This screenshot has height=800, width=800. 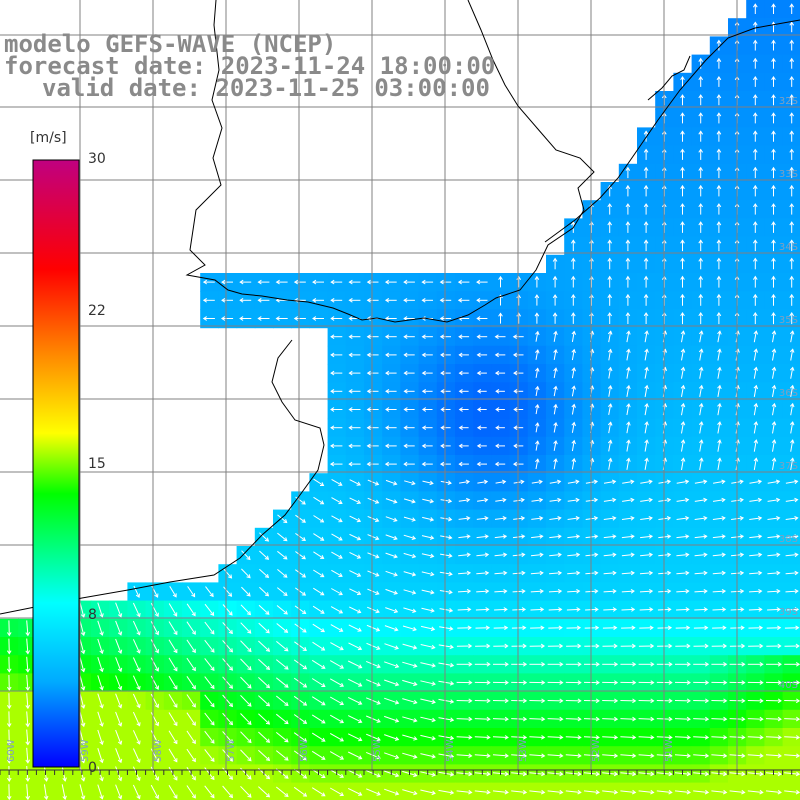 What do you see at coordinates (788, 320) in the screenshot?
I see `latitude-label: 35S` at bounding box center [788, 320].